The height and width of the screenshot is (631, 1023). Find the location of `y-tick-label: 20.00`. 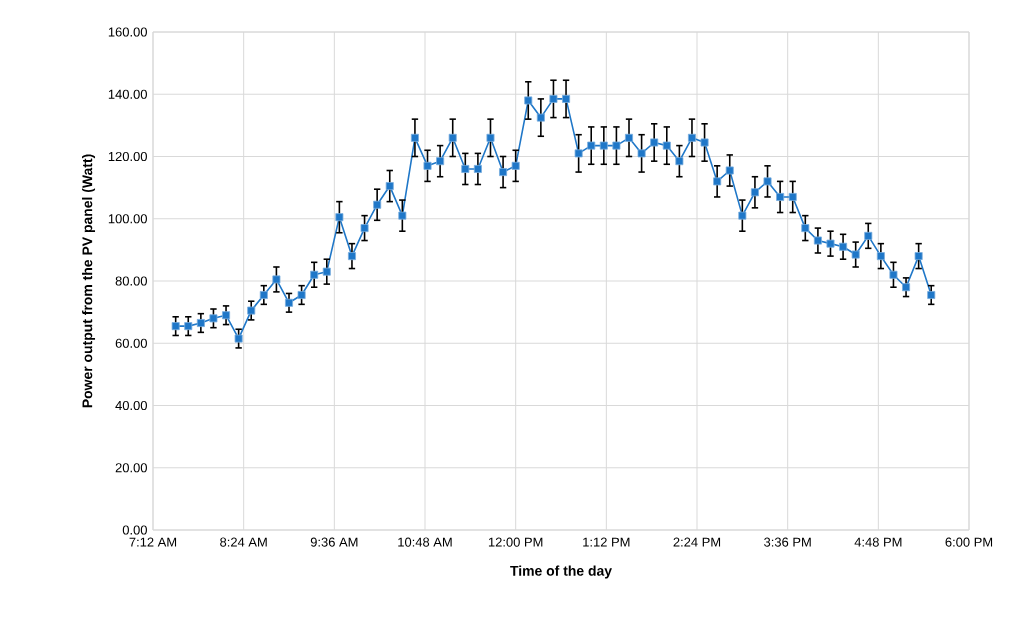

y-tick-label: 20.00 is located at coordinates (131, 468).